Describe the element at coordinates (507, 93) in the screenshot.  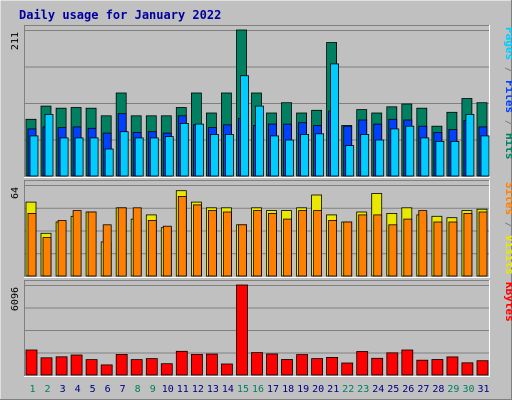
I see `legend-top: Pages / Files / Hits` at that location.